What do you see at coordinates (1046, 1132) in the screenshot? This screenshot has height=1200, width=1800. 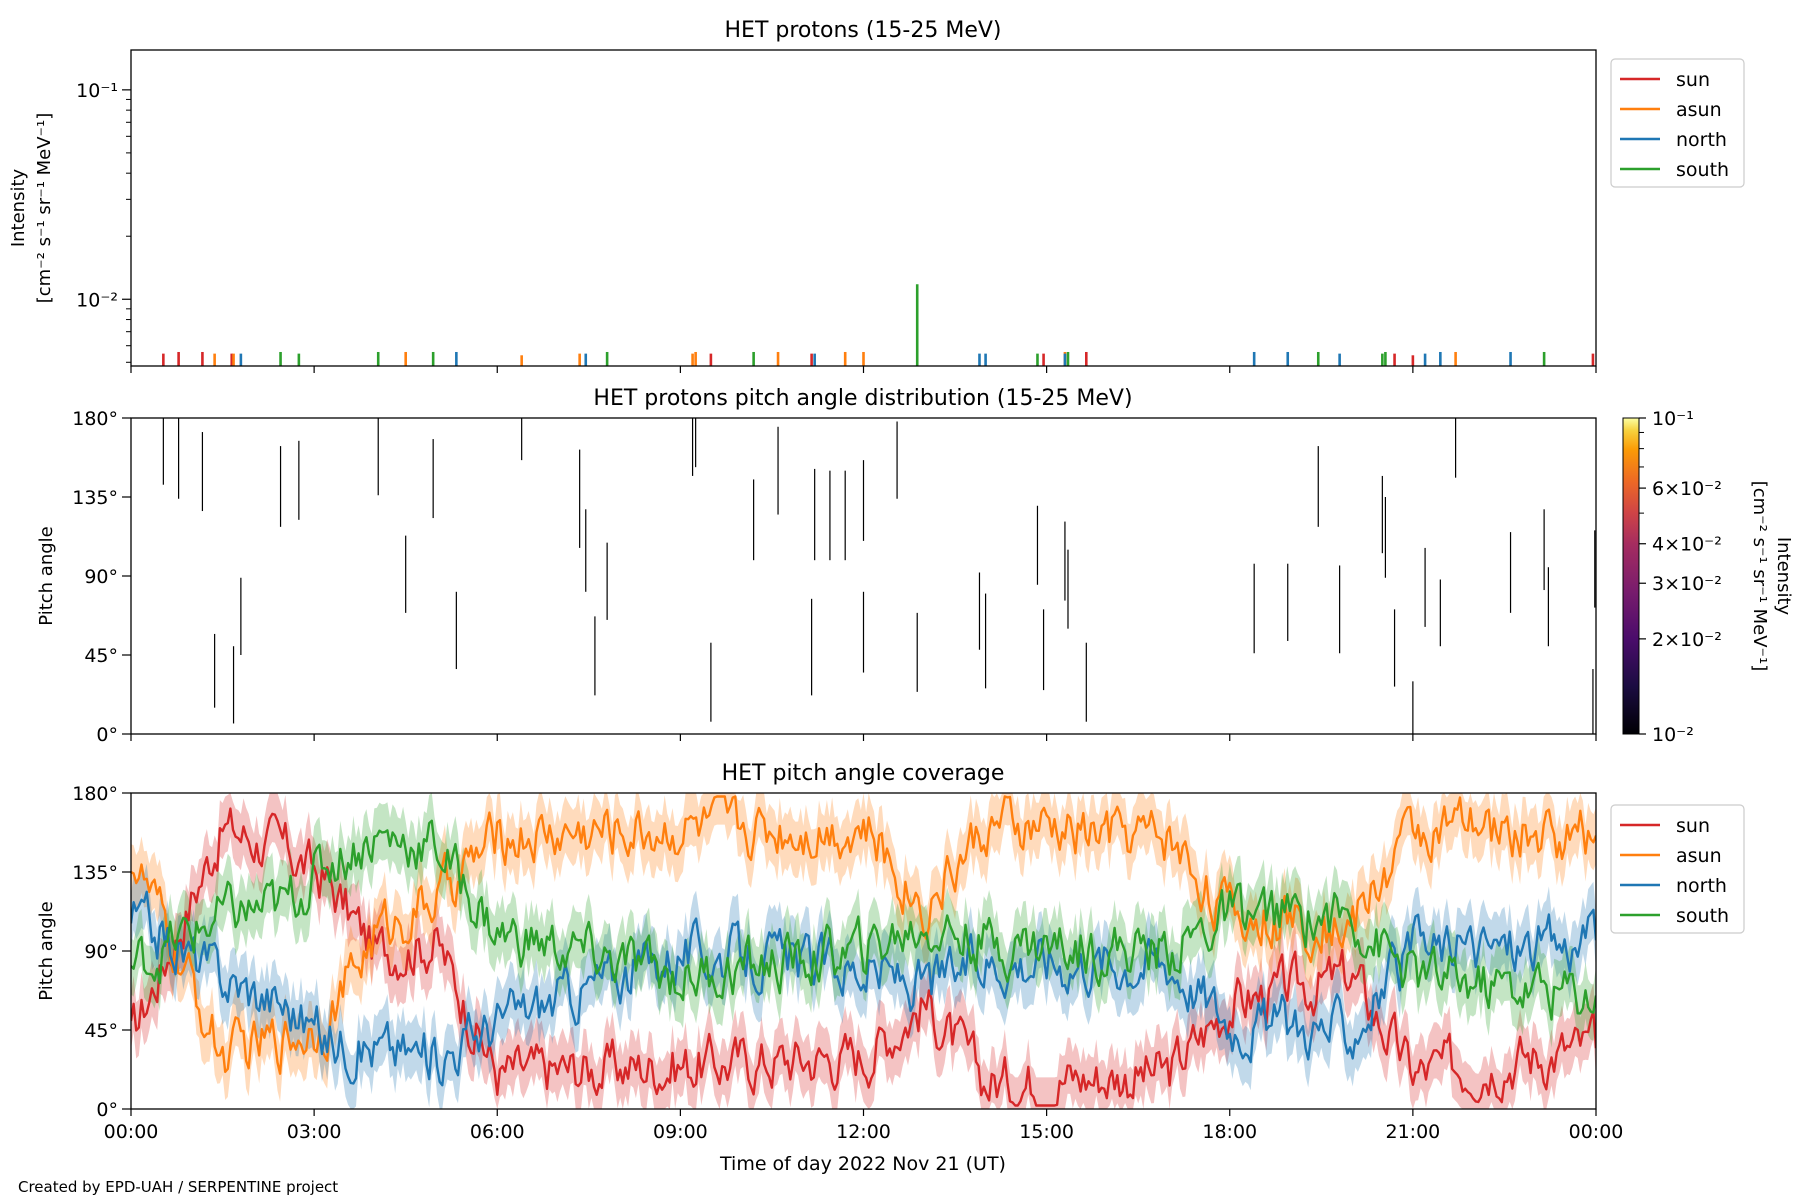 I see `x-tick-label: 15:00` at bounding box center [1046, 1132].